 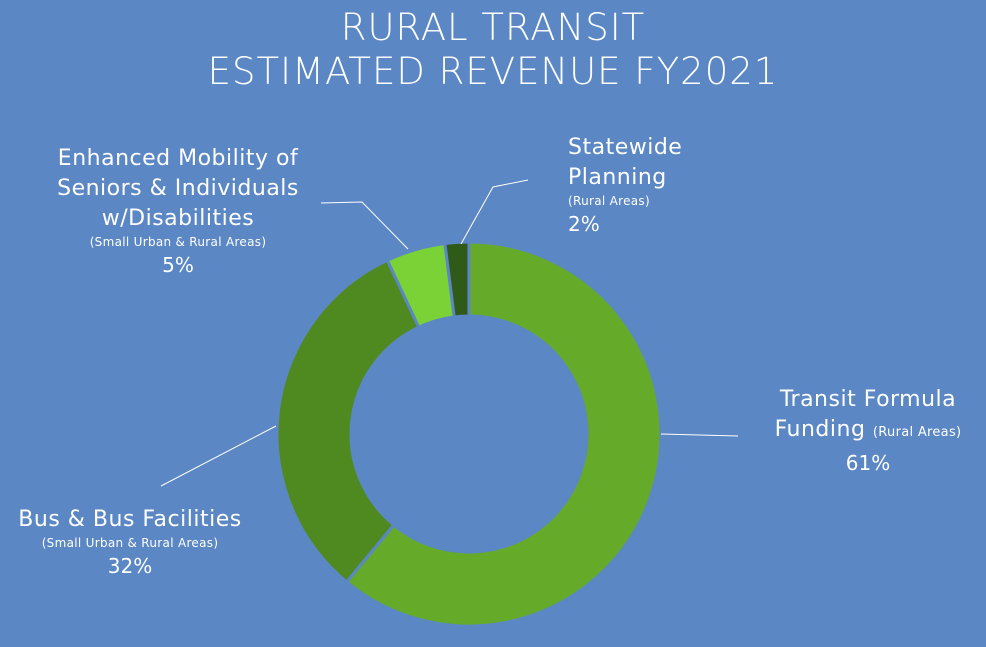 I want to click on chart-title: RURAL TRANSIT ESTIMATED REVENUE FY2021, so click(x=493, y=50).